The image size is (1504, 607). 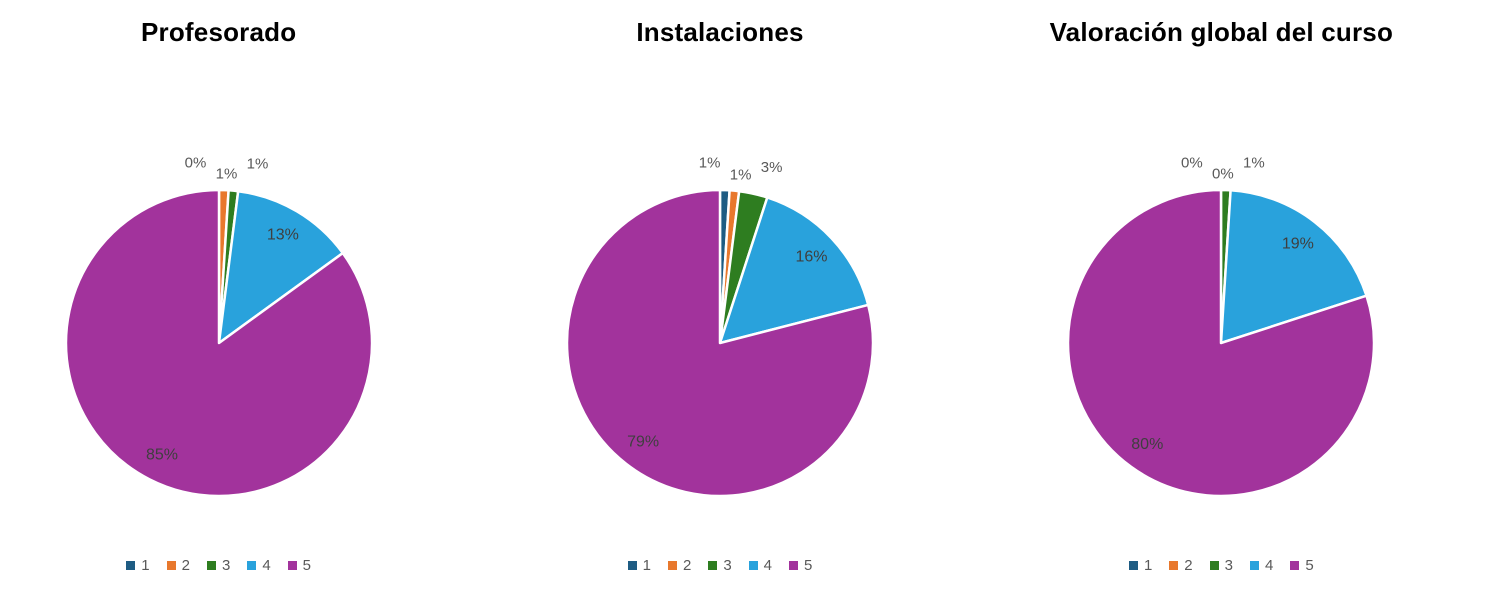 I want to click on legend-valoracion-global: 1 2 3 4 5, so click(x=1221, y=565).